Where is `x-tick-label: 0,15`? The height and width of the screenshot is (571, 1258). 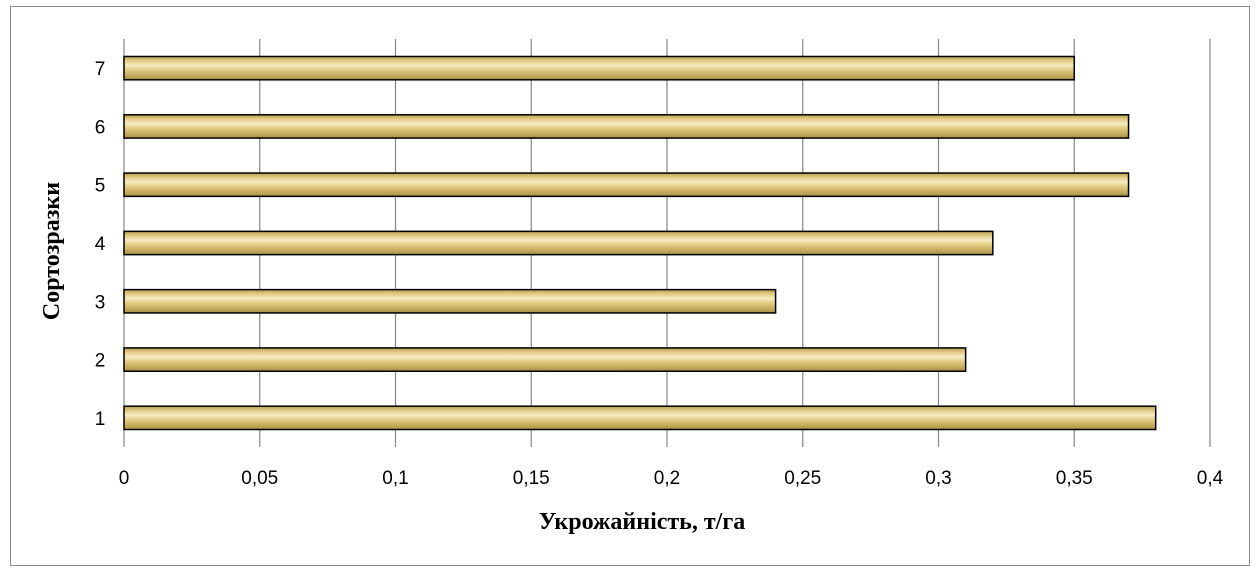
x-tick-label: 0,15 is located at coordinates (531, 478).